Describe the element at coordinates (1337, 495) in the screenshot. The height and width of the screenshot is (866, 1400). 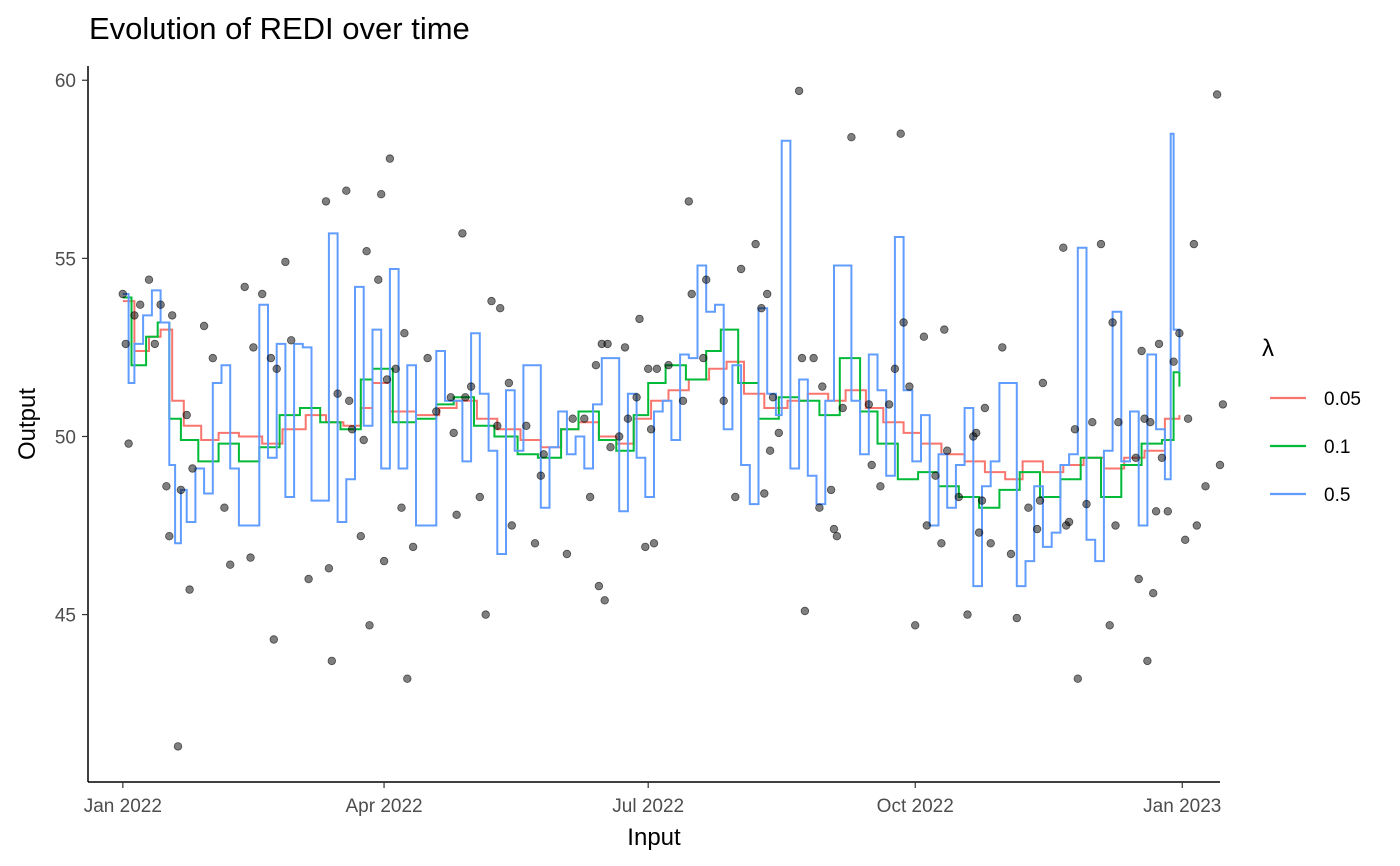
I see `legend-label: 0.5` at that location.